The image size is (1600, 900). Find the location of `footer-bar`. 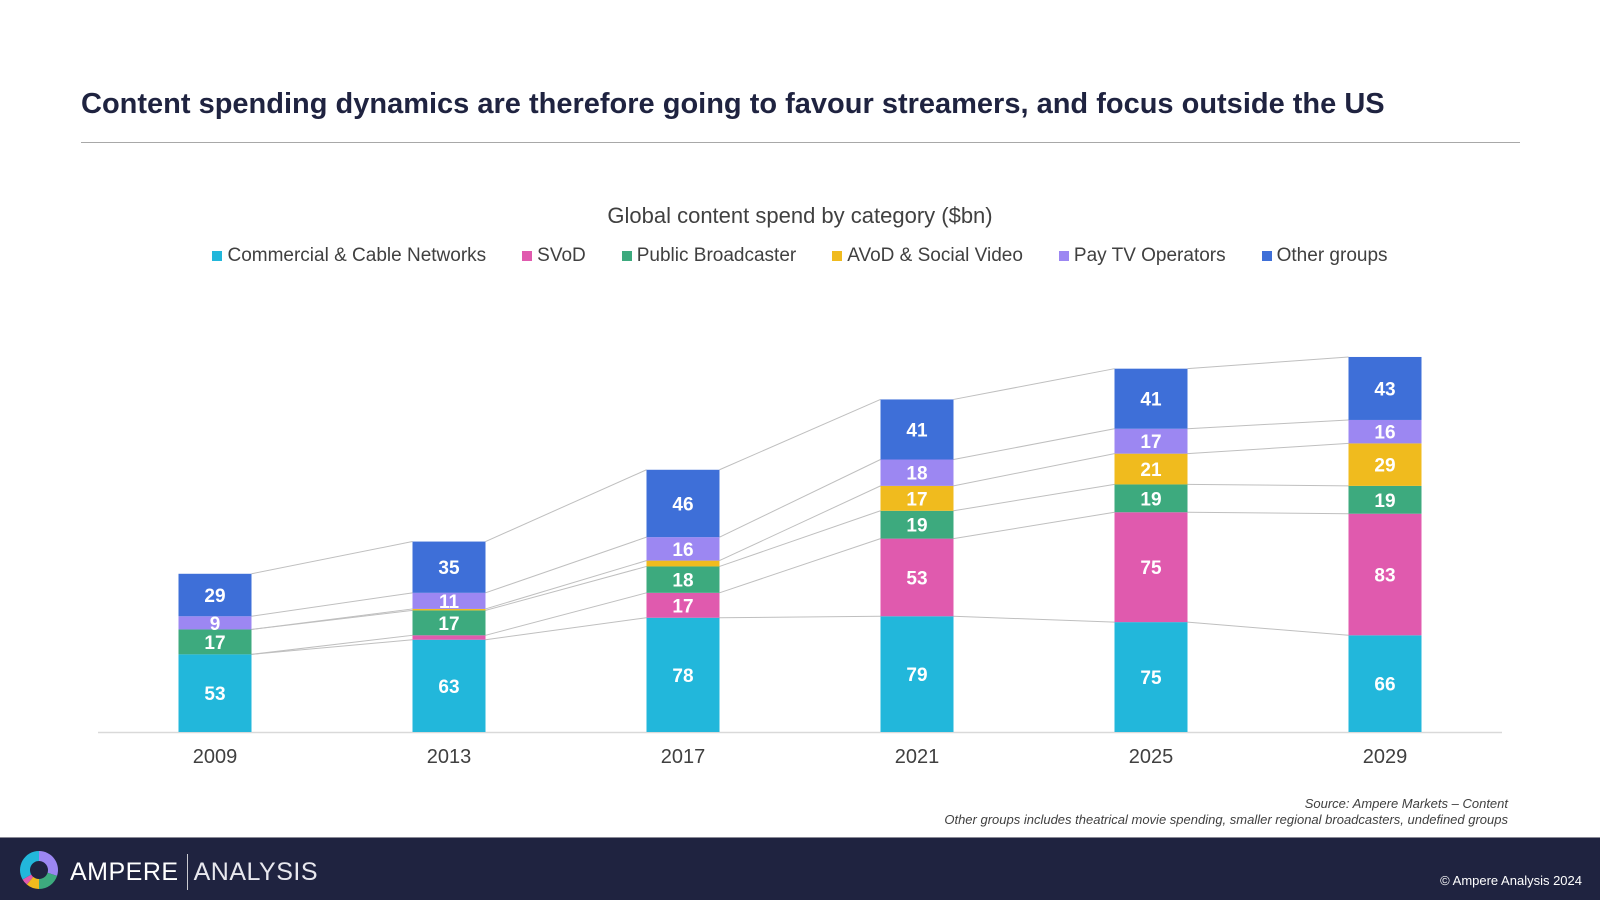

footer-bar is located at coordinates (800, 869).